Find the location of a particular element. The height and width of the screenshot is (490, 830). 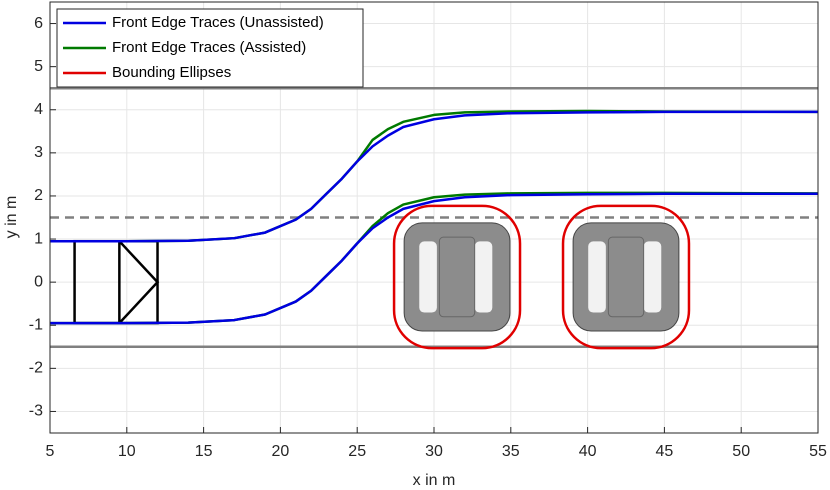

legend-box is located at coordinates (210, 48).